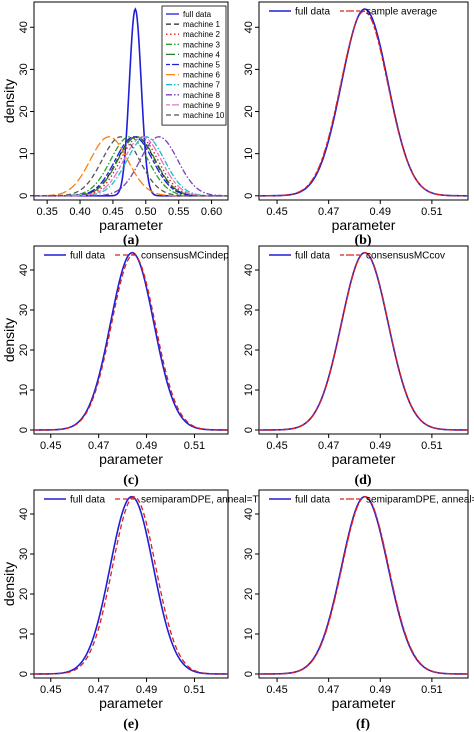  What do you see at coordinates (405, 256) in the screenshot?
I see `legend-label: consensusMCcov` at bounding box center [405, 256].